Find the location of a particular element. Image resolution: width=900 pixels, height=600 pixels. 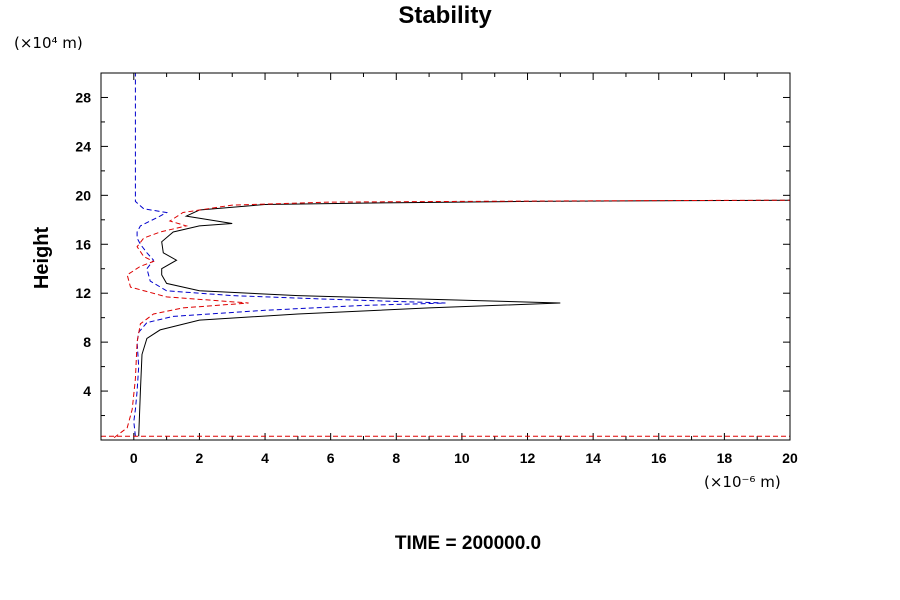

y-unit-label: (×10⁴ m) is located at coordinates (48, 43).